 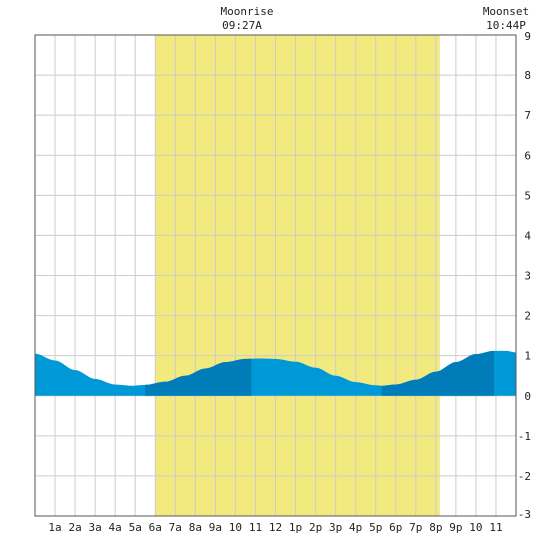 What do you see at coordinates (335, 527) in the screenshot?
I see `x-tick-label: 3p` at bounding box center [335, 527].